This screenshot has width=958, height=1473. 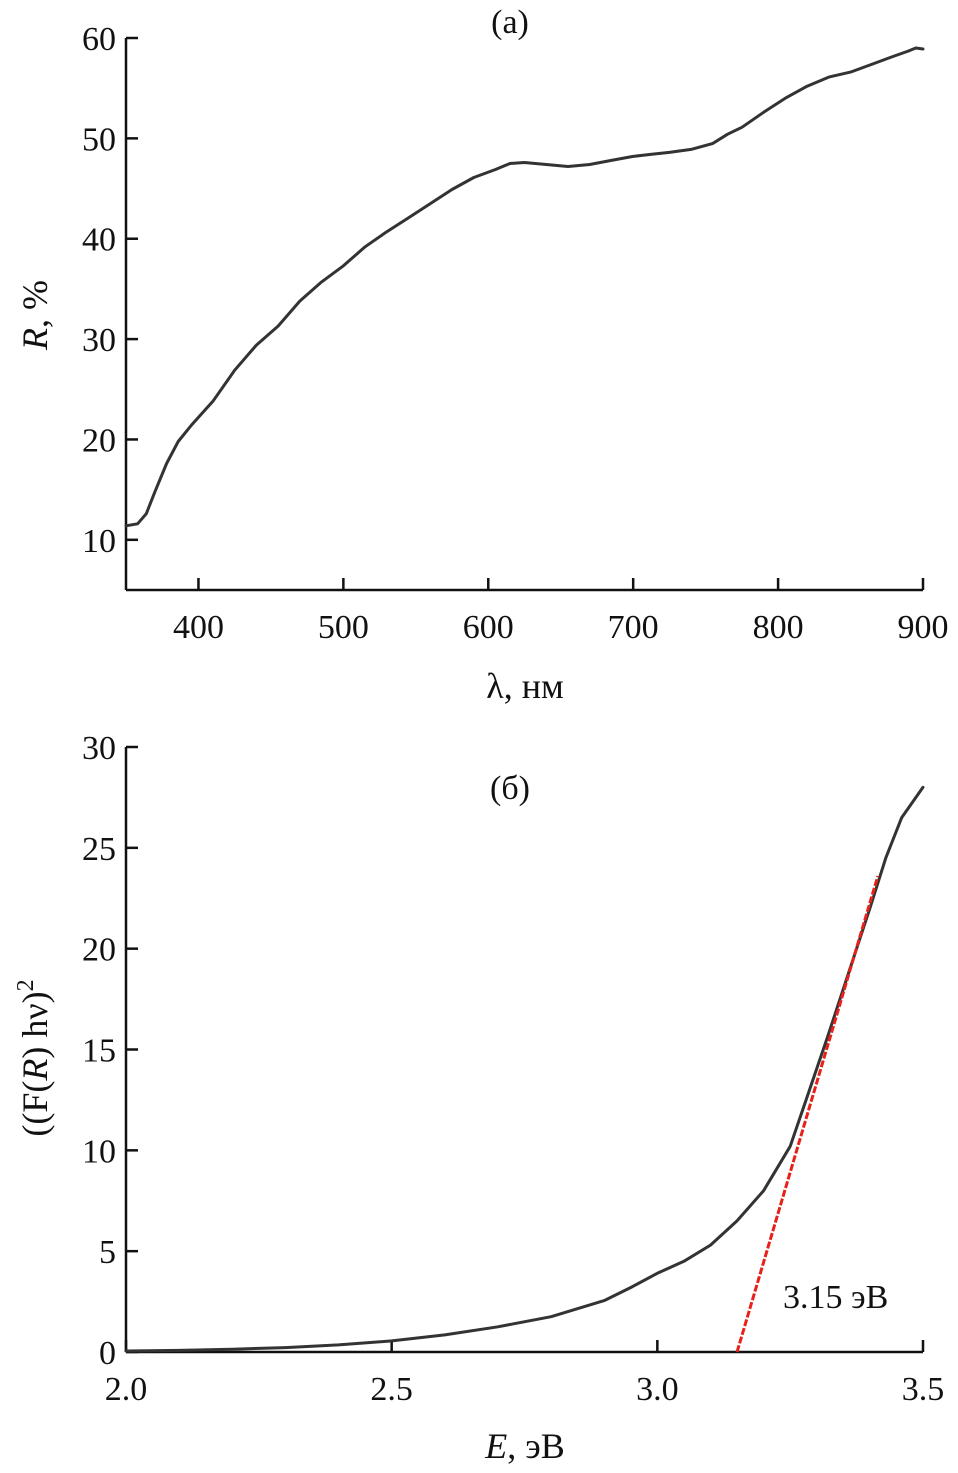 What do you see at coordinates (99, 541) in the screenshot?
I see `panel-a-y-tick-label: 10` at bounding box center [99, 541].